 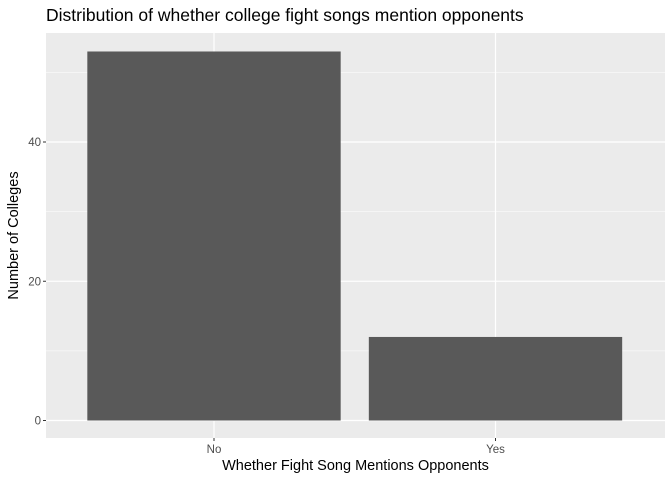 What do you see at coordinates (34, 282) in the screenshot?
I see `y-tick-label: 20` at bounding box center [34, 282].